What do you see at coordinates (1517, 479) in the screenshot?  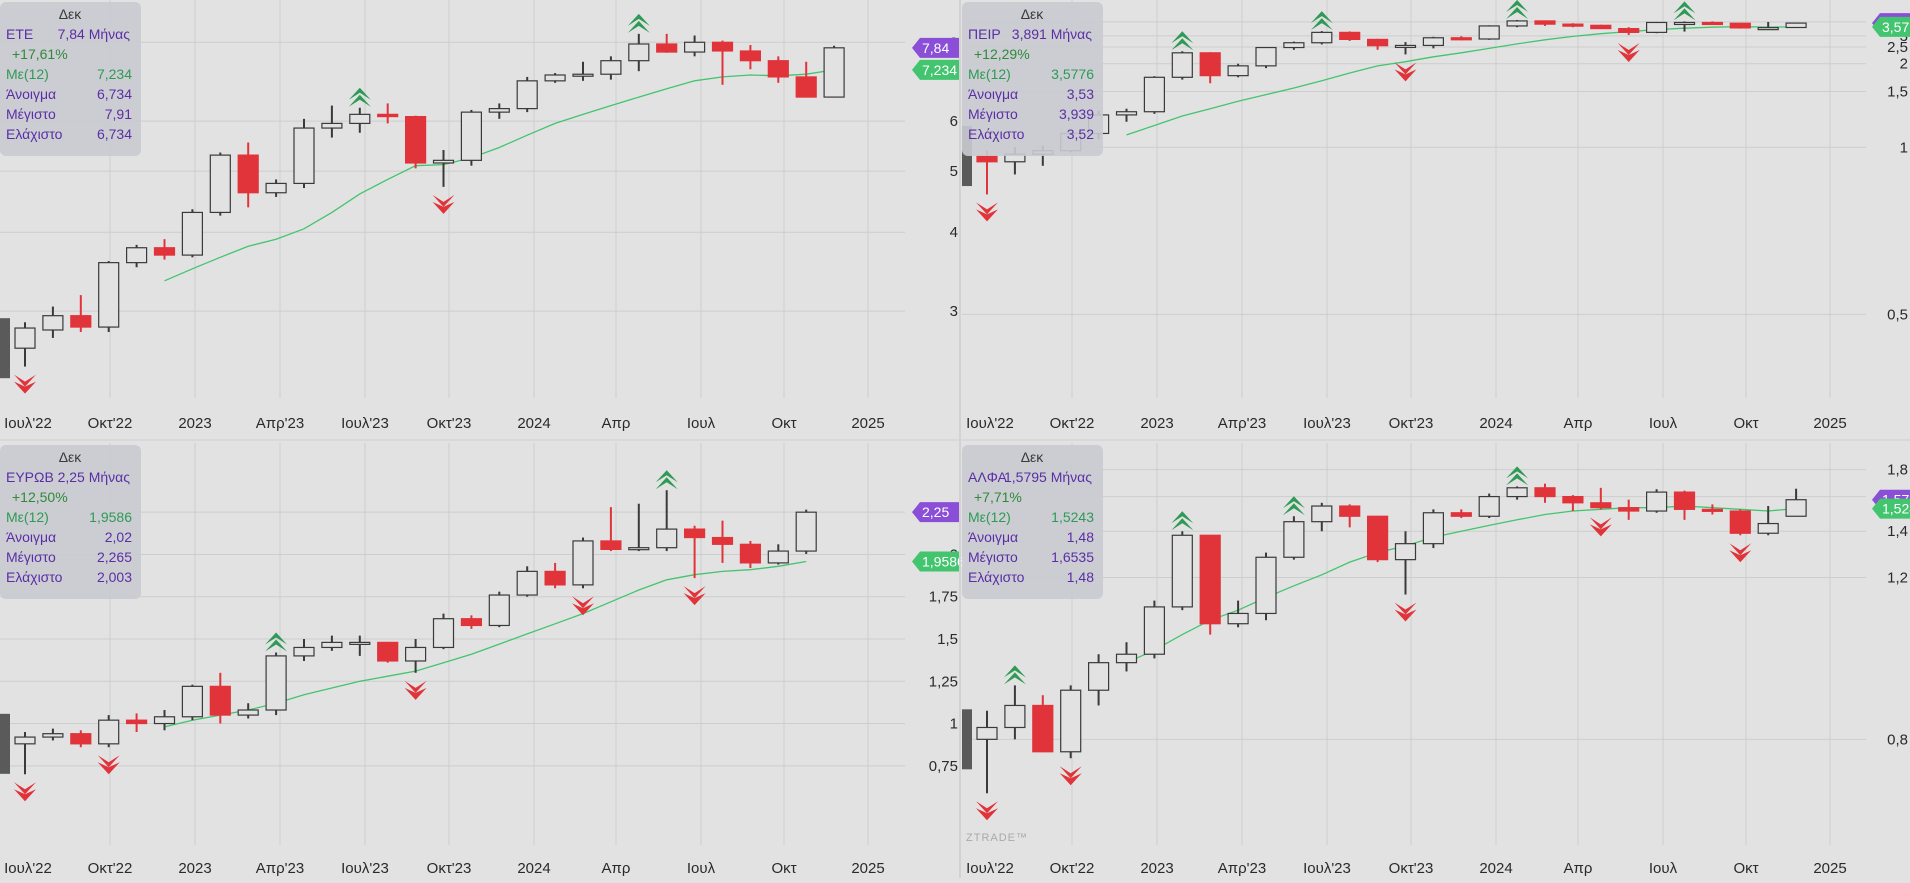 I see `buy-chevron-bottom` at bounding box center [1517, 479].